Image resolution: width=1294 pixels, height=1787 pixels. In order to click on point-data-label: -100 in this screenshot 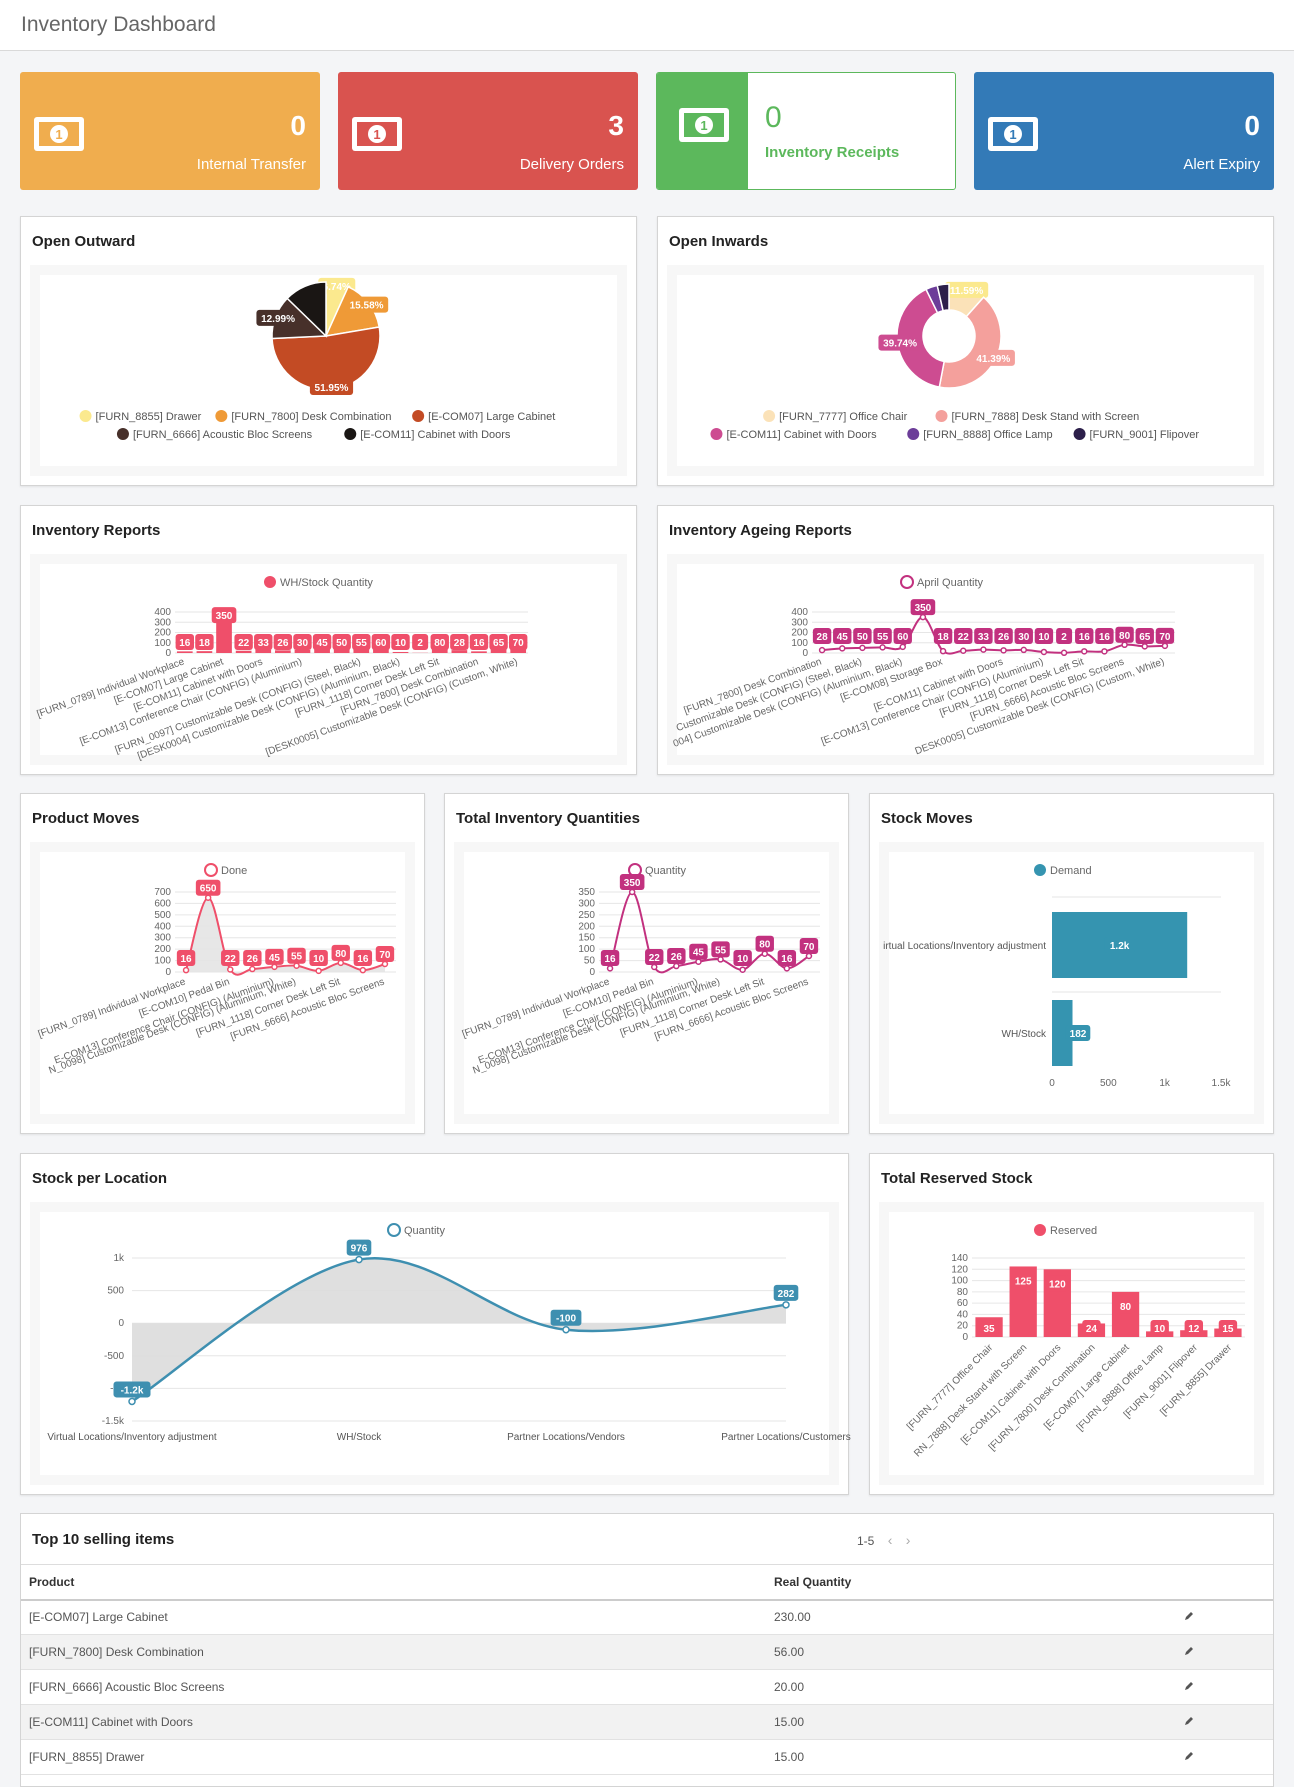, I will do `click(566, 1319)`.